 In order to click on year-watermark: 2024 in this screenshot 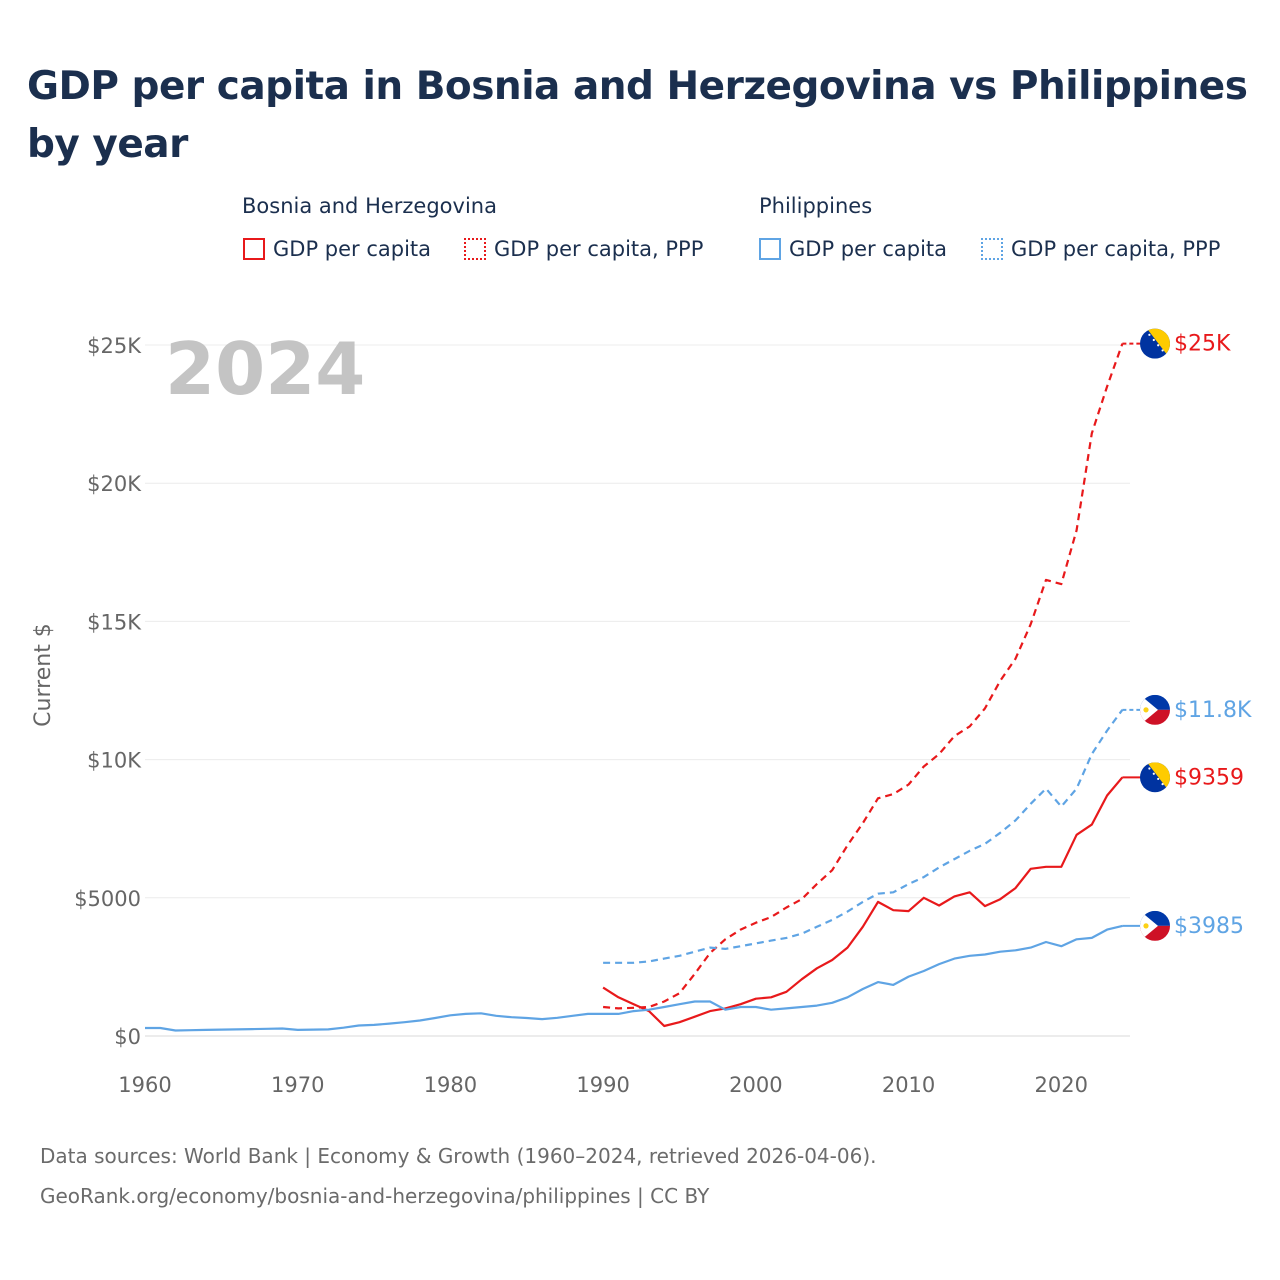, I will do `click(265, 369)`.